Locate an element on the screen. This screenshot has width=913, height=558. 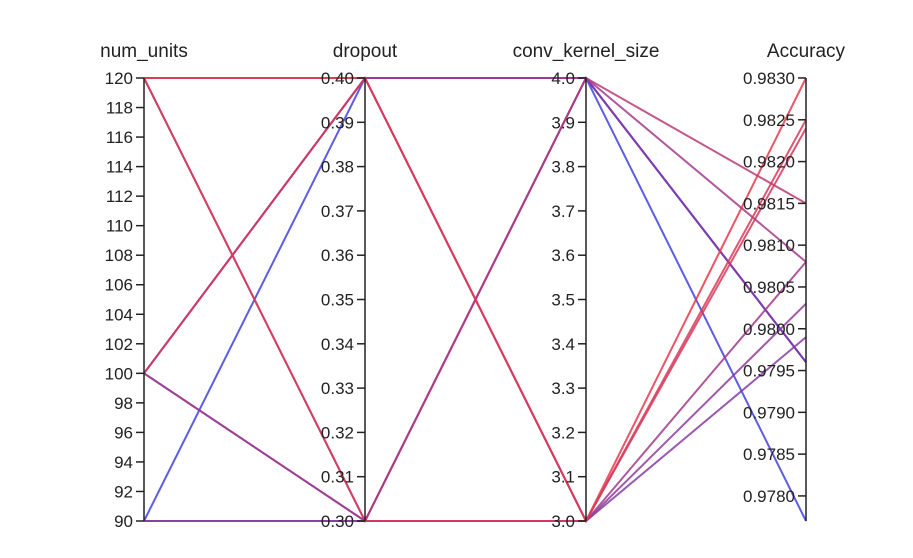
tick-label: 0.31 is located at coordinates (337, 477).